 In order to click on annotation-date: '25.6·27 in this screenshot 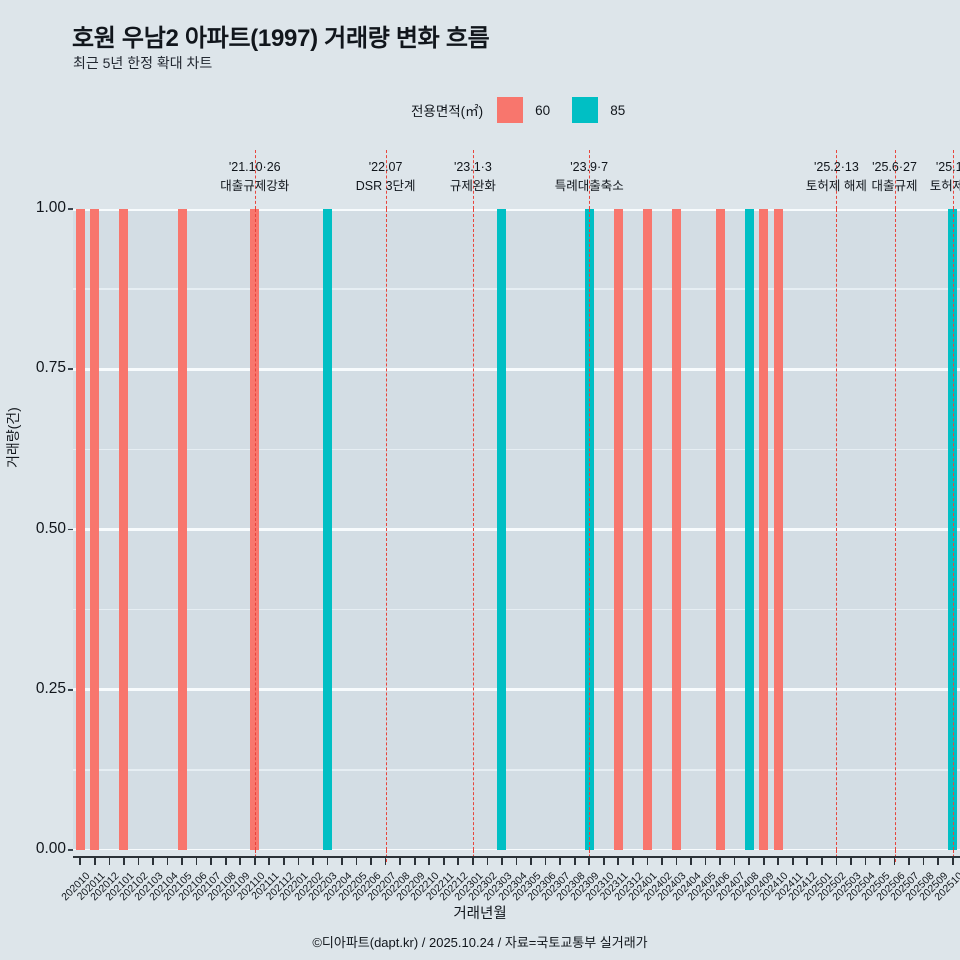, I will do `click(894, 167)`.